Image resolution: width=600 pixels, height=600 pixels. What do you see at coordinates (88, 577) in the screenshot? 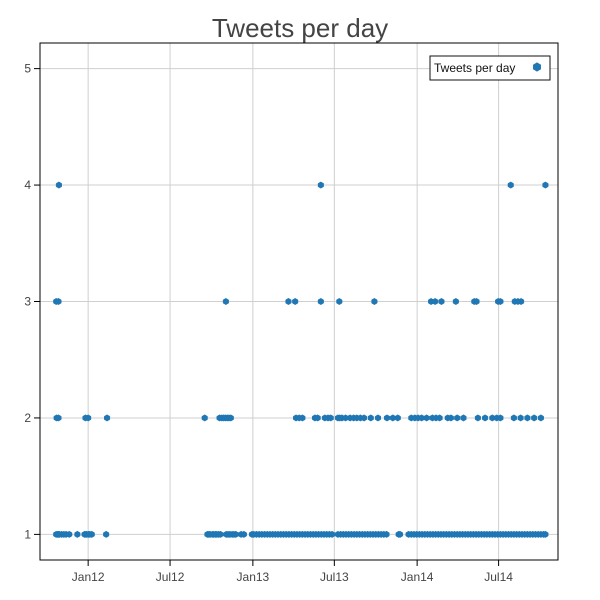
I see `x-tick-label: Jan12` at bounding box center [88, 577].